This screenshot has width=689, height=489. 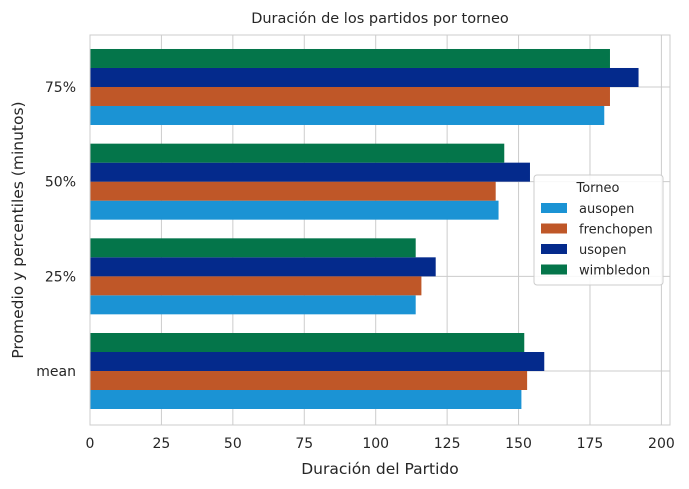 I want to click on legend-swatch-frenchopen, so click(x=554, y=228).